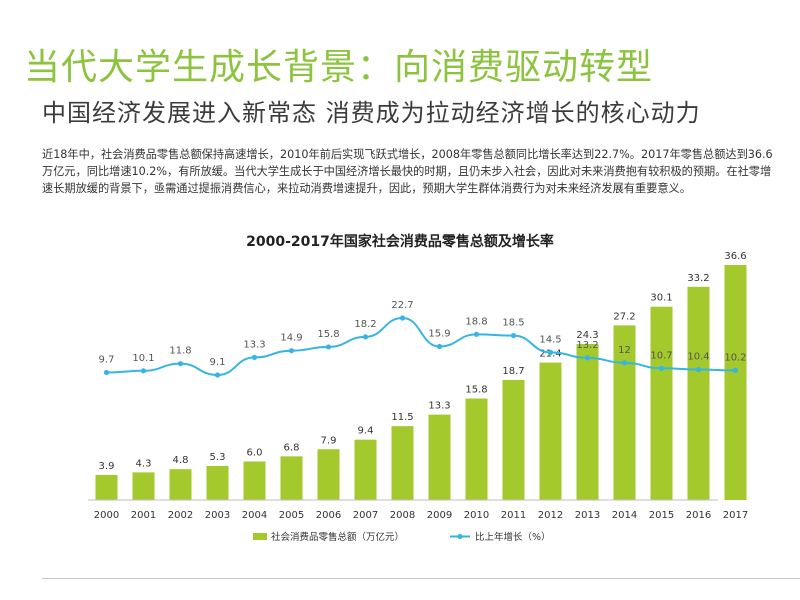  I want to click on growth-point-2004, so click(254, 357).